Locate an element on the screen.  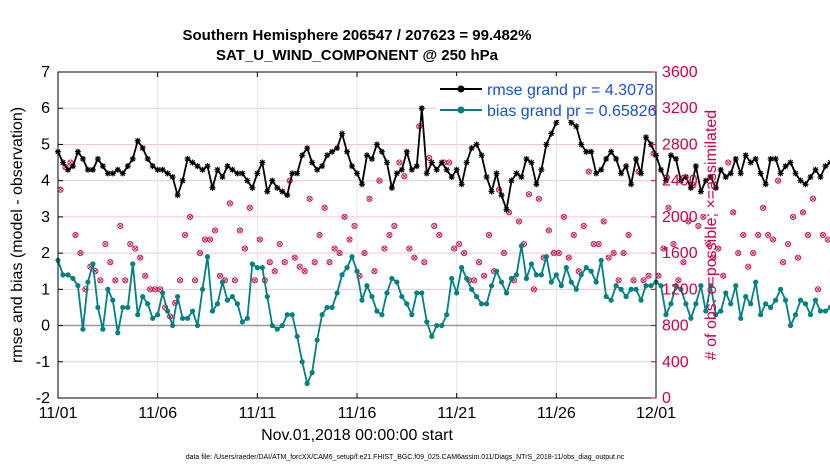
right-tick-label: 2000 is located at coordinates (680, 217).